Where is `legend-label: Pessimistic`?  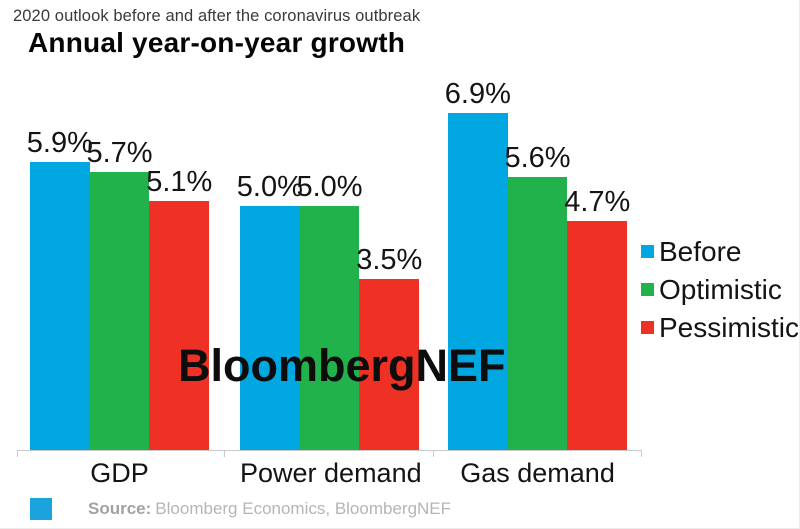 legend-label: Pessimistic is located at coordinates (729, 327).